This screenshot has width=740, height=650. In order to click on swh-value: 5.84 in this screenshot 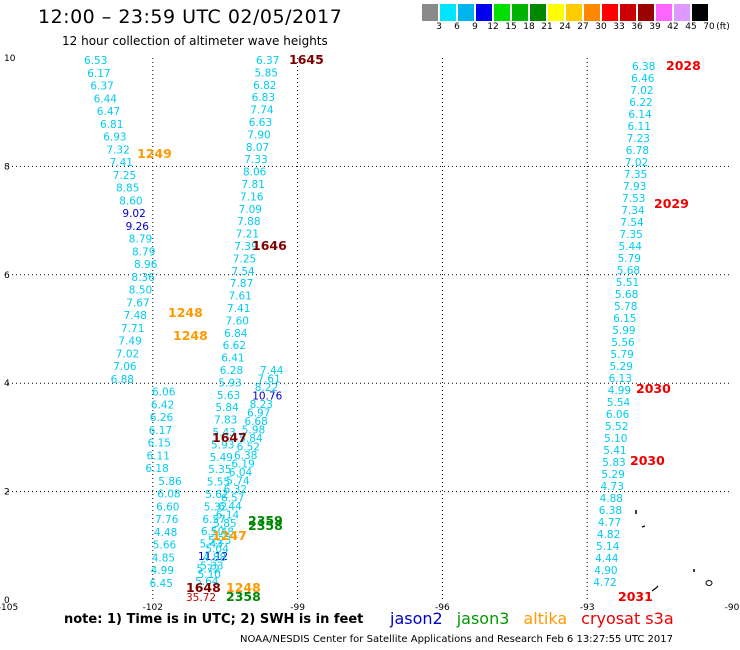, I will do `click(227, 408)`.